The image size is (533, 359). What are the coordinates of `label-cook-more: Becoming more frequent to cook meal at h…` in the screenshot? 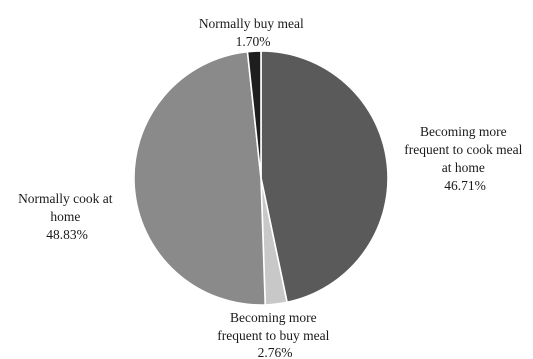 It's located at (464, 158).